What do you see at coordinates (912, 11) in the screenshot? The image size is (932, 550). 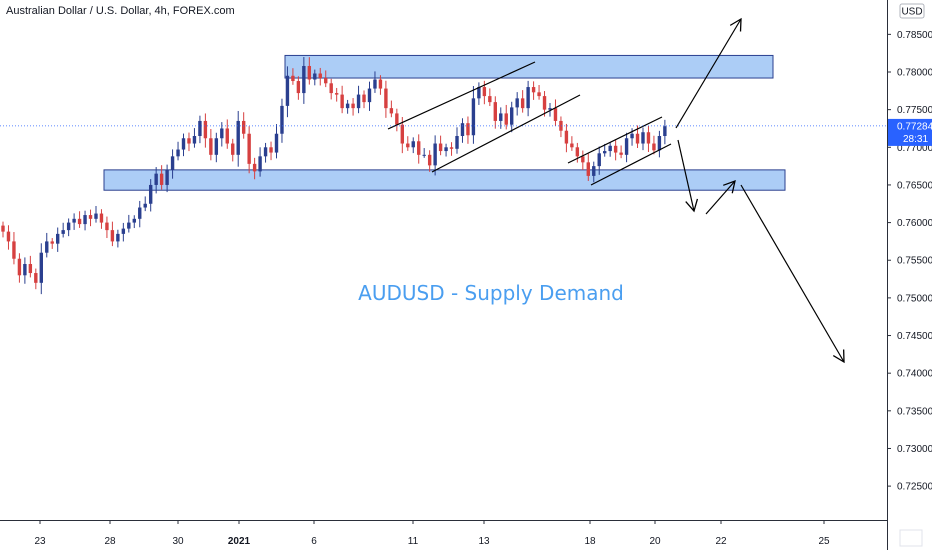 I see `currency-badge: USD` at bounding box center [912, 11].